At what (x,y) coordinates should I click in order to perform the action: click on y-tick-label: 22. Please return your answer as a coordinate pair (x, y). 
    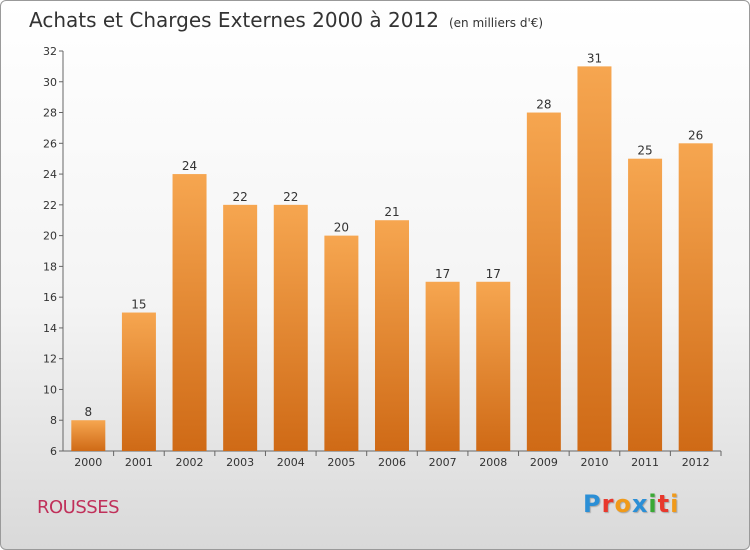
    Looking at the image, I should click on (50, 205).